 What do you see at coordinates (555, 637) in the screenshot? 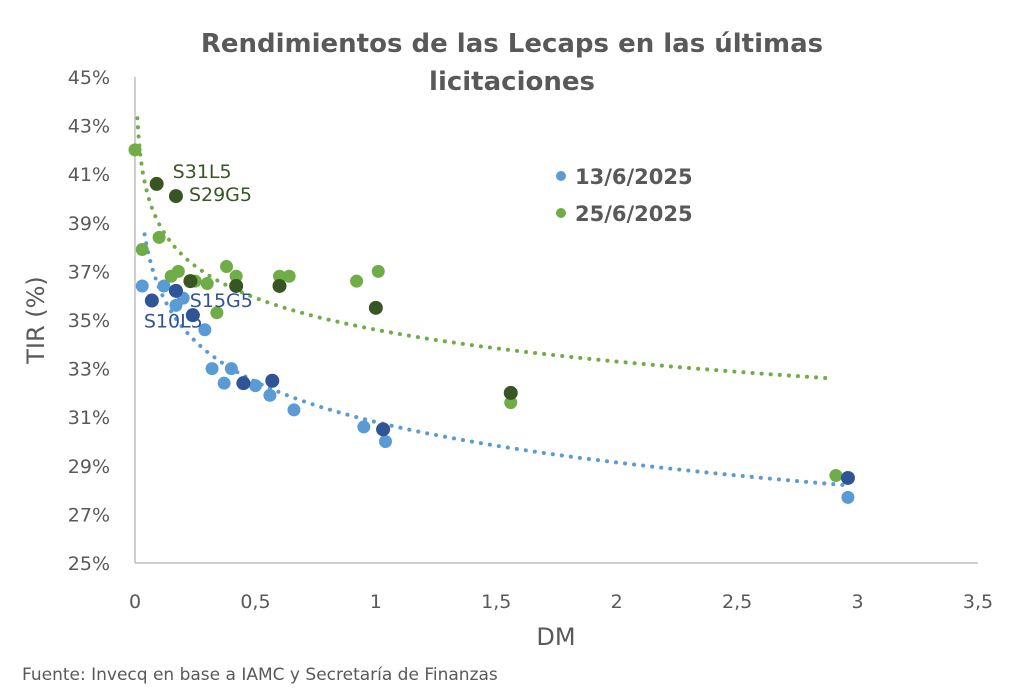
I see `x-axis-label: DM` at bounding box center [555, 637].